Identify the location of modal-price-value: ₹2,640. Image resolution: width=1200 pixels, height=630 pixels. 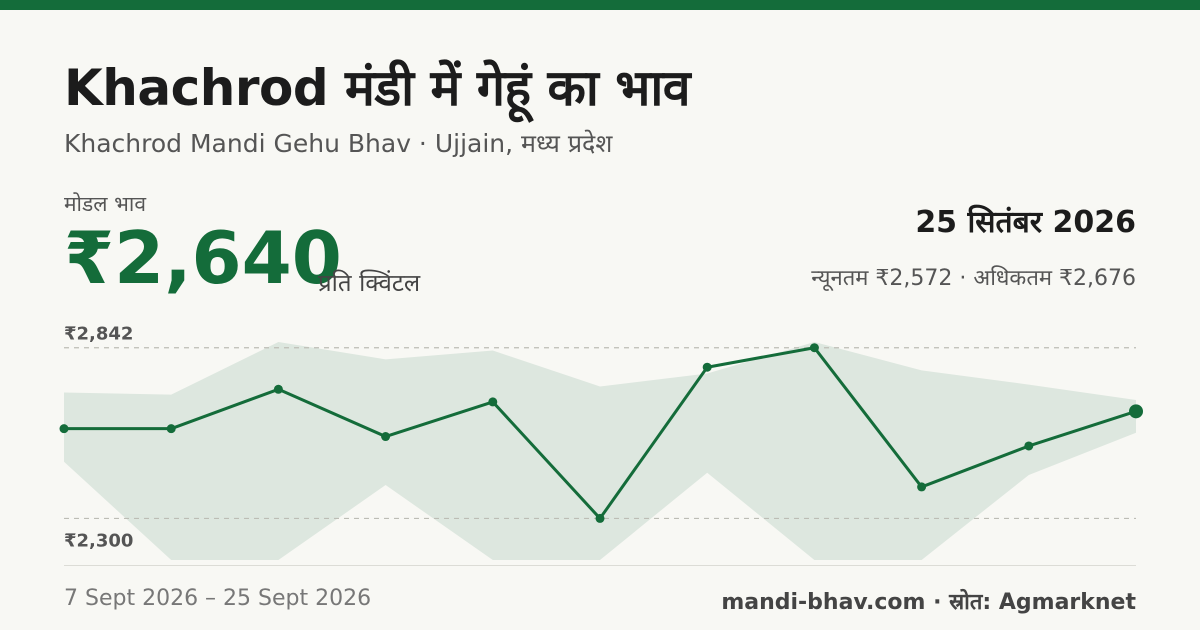
(203, 258).